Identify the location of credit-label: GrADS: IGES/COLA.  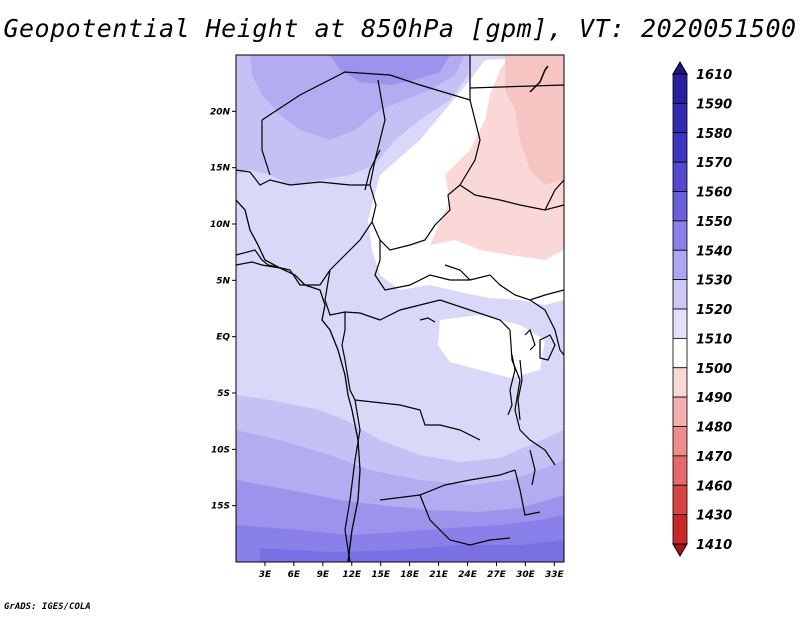
(47, 607).